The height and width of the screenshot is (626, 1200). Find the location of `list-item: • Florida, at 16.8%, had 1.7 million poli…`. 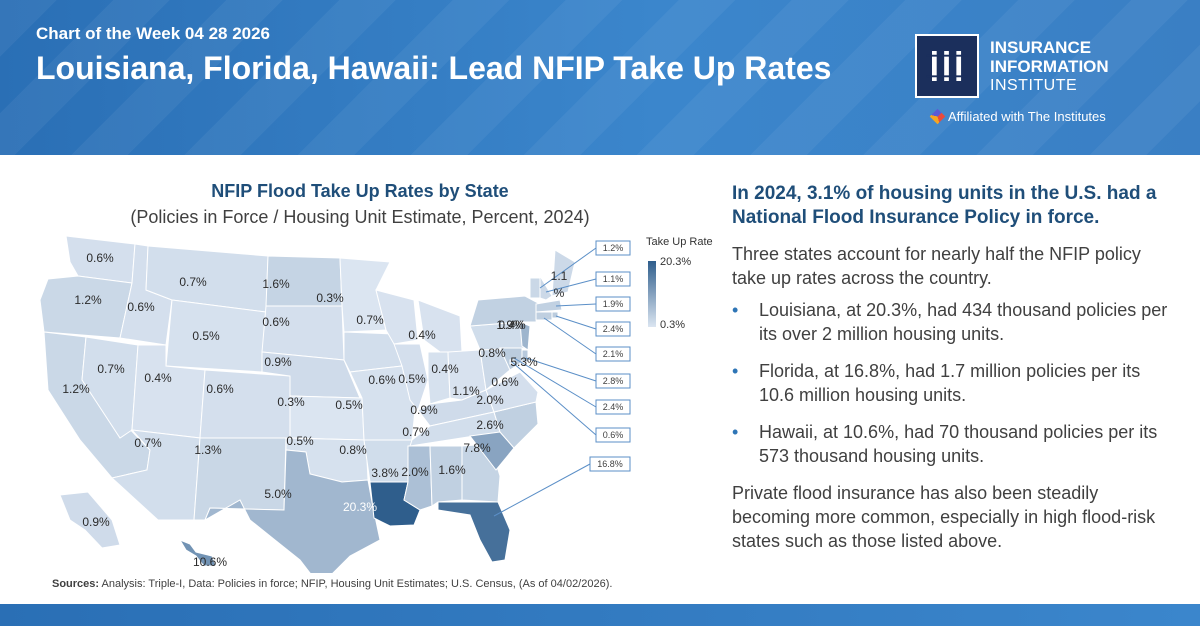

list-item: • Florida, at 16.8%, had 1.7 million poli… is located at coordinates (936, 383).